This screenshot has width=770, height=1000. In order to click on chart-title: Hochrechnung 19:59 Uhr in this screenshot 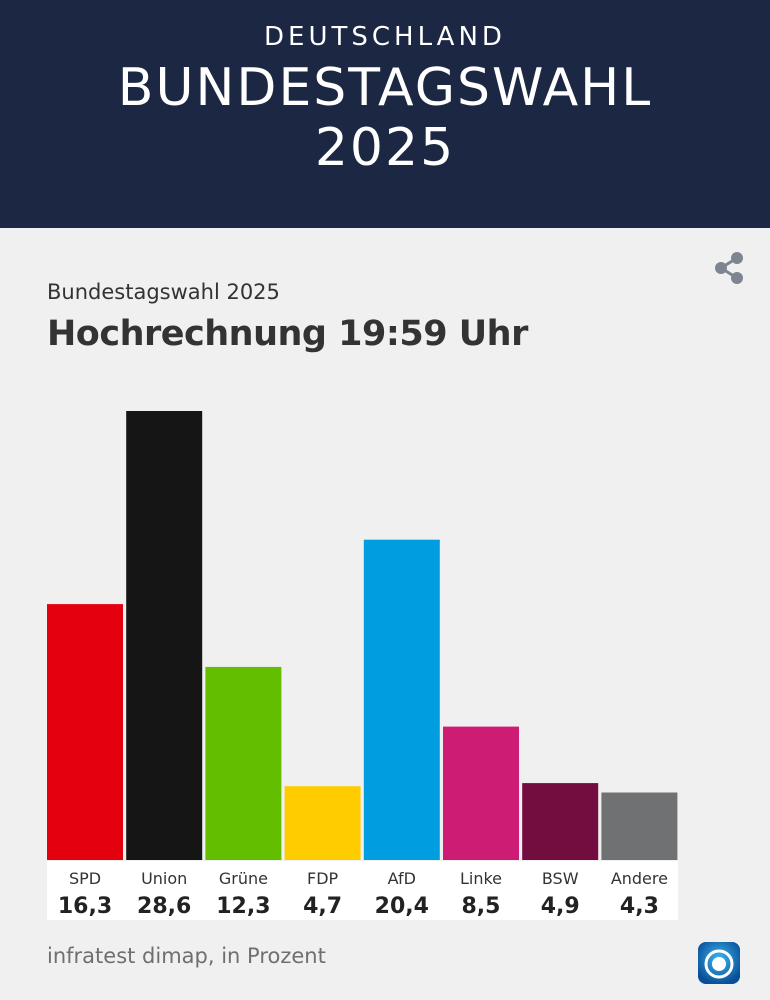, I will do `click(287, 334)`.